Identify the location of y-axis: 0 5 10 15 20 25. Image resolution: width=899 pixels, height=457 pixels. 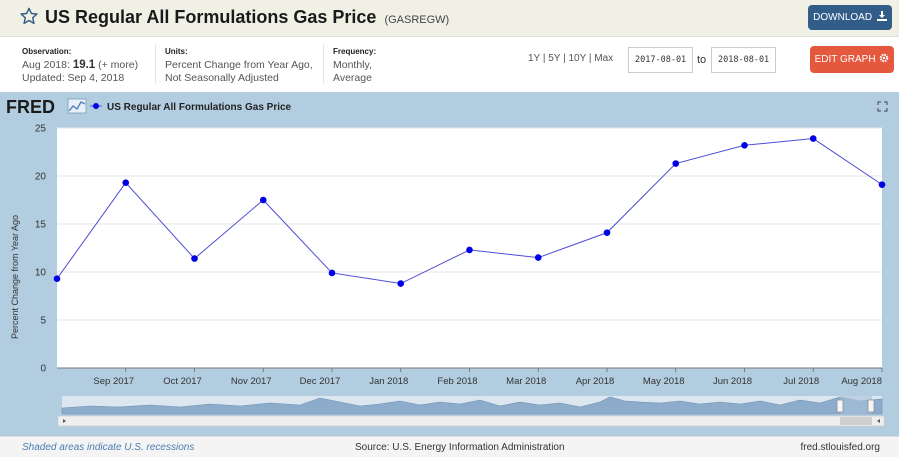
(41, 249).